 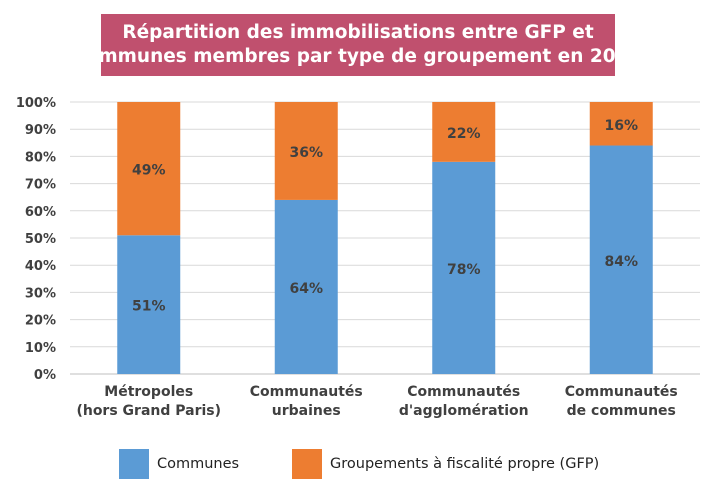 What do you see at coordinates (134, 464) in the screenshot?
I see `legend-swatch-communes` at bounding box center [134, 464].